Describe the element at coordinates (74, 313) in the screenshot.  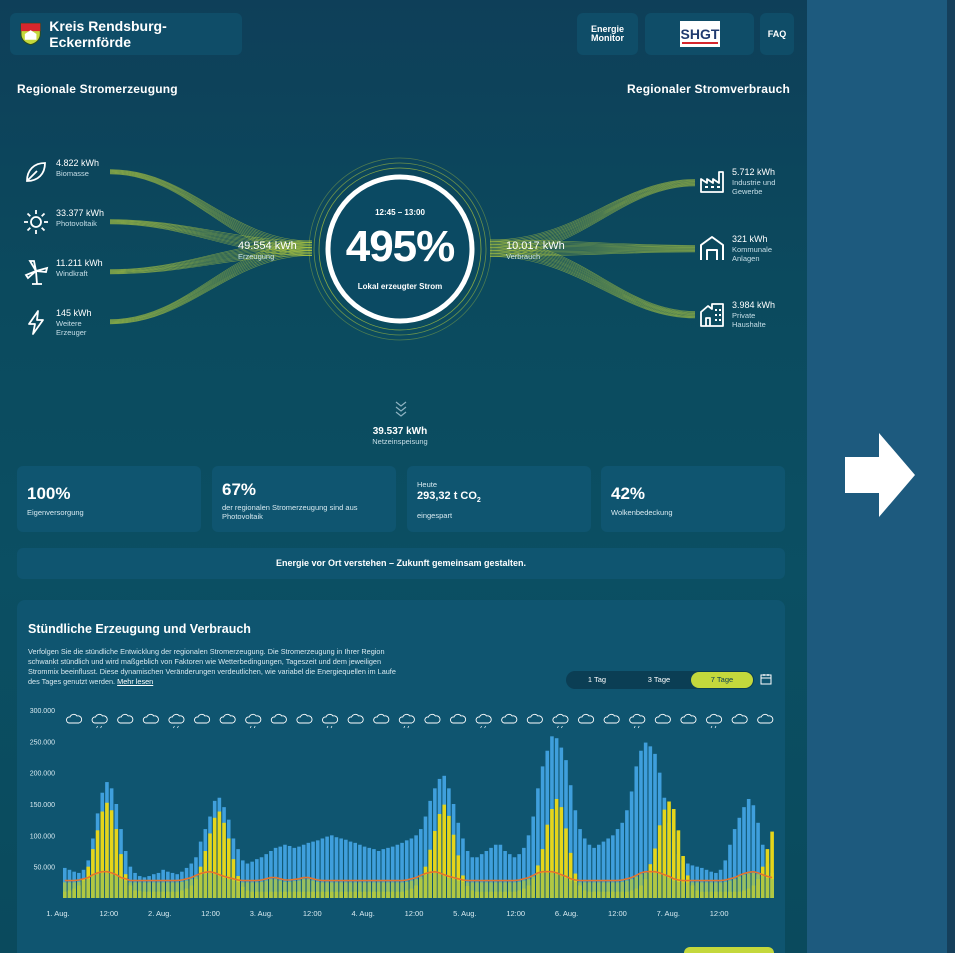
I see `source-value: 145 kWh` at that location.